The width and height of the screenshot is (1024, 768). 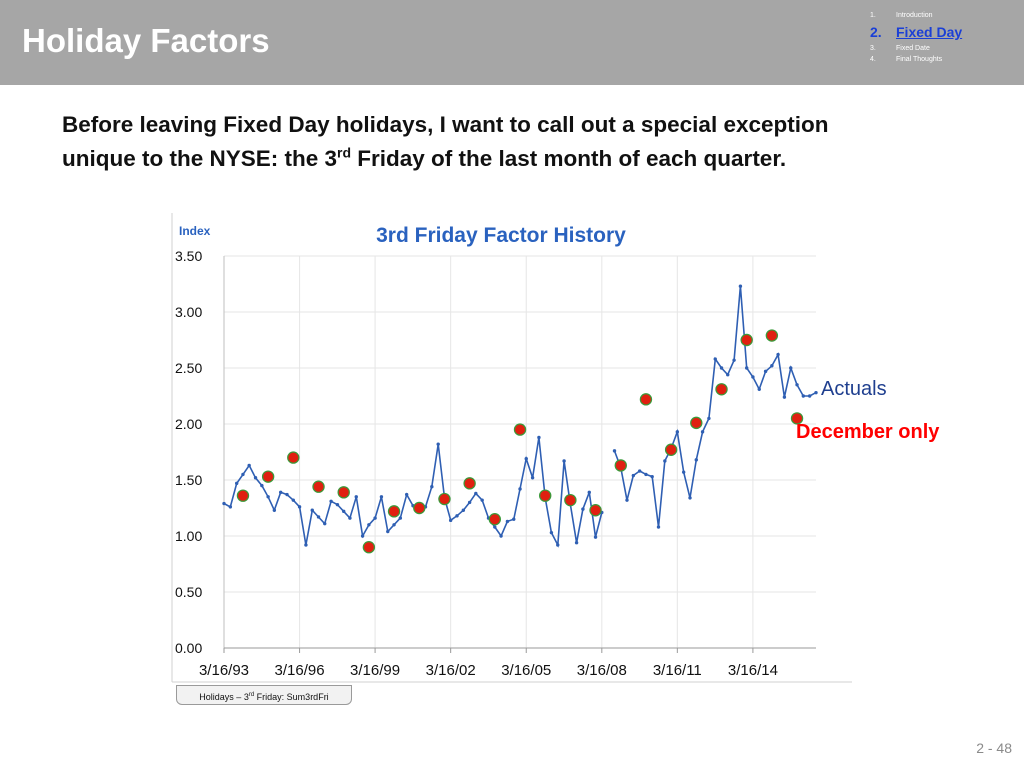 I want to click on nav-item-fixed-day: 2. Fixed Day, so click(x=916, y=32).